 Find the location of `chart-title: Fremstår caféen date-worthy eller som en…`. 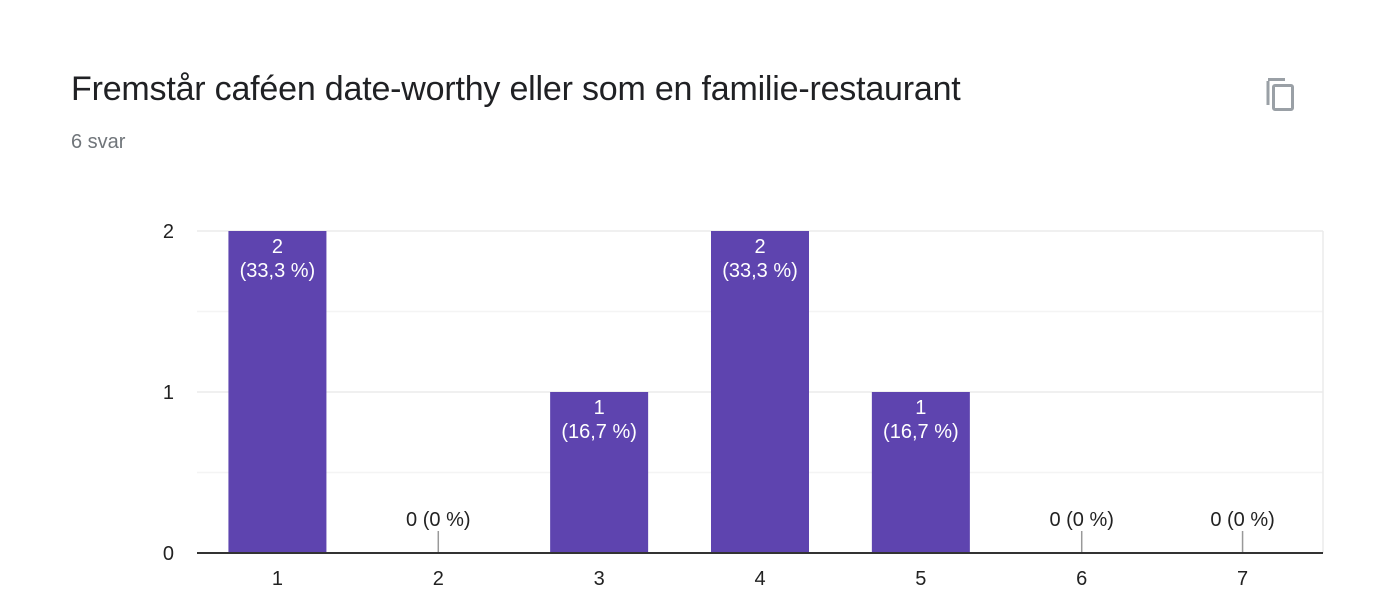

chart-title: Fremstår caféen date-worthy eller som en… is located at coordinates (516, 89).